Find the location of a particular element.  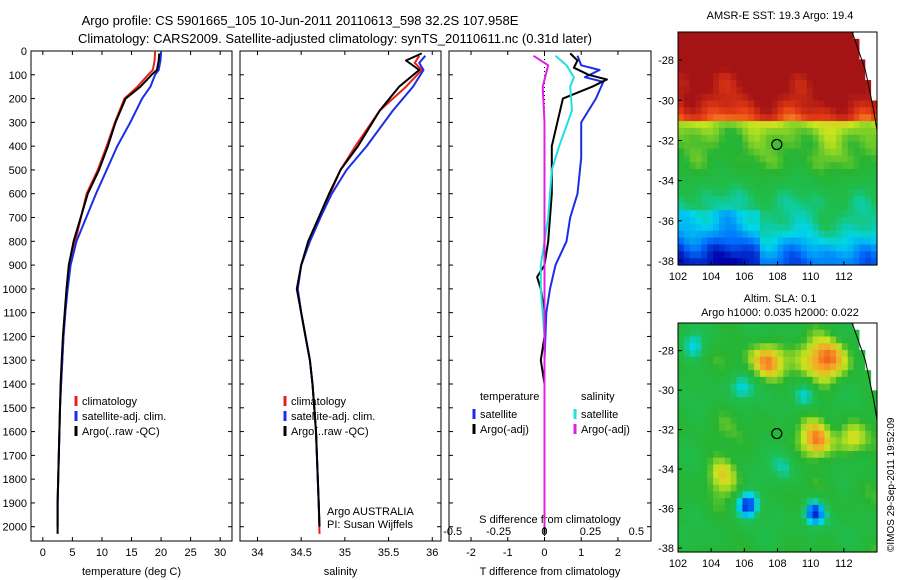

s-axis-label: S difference from climatology is located at coordinates (550, 520).